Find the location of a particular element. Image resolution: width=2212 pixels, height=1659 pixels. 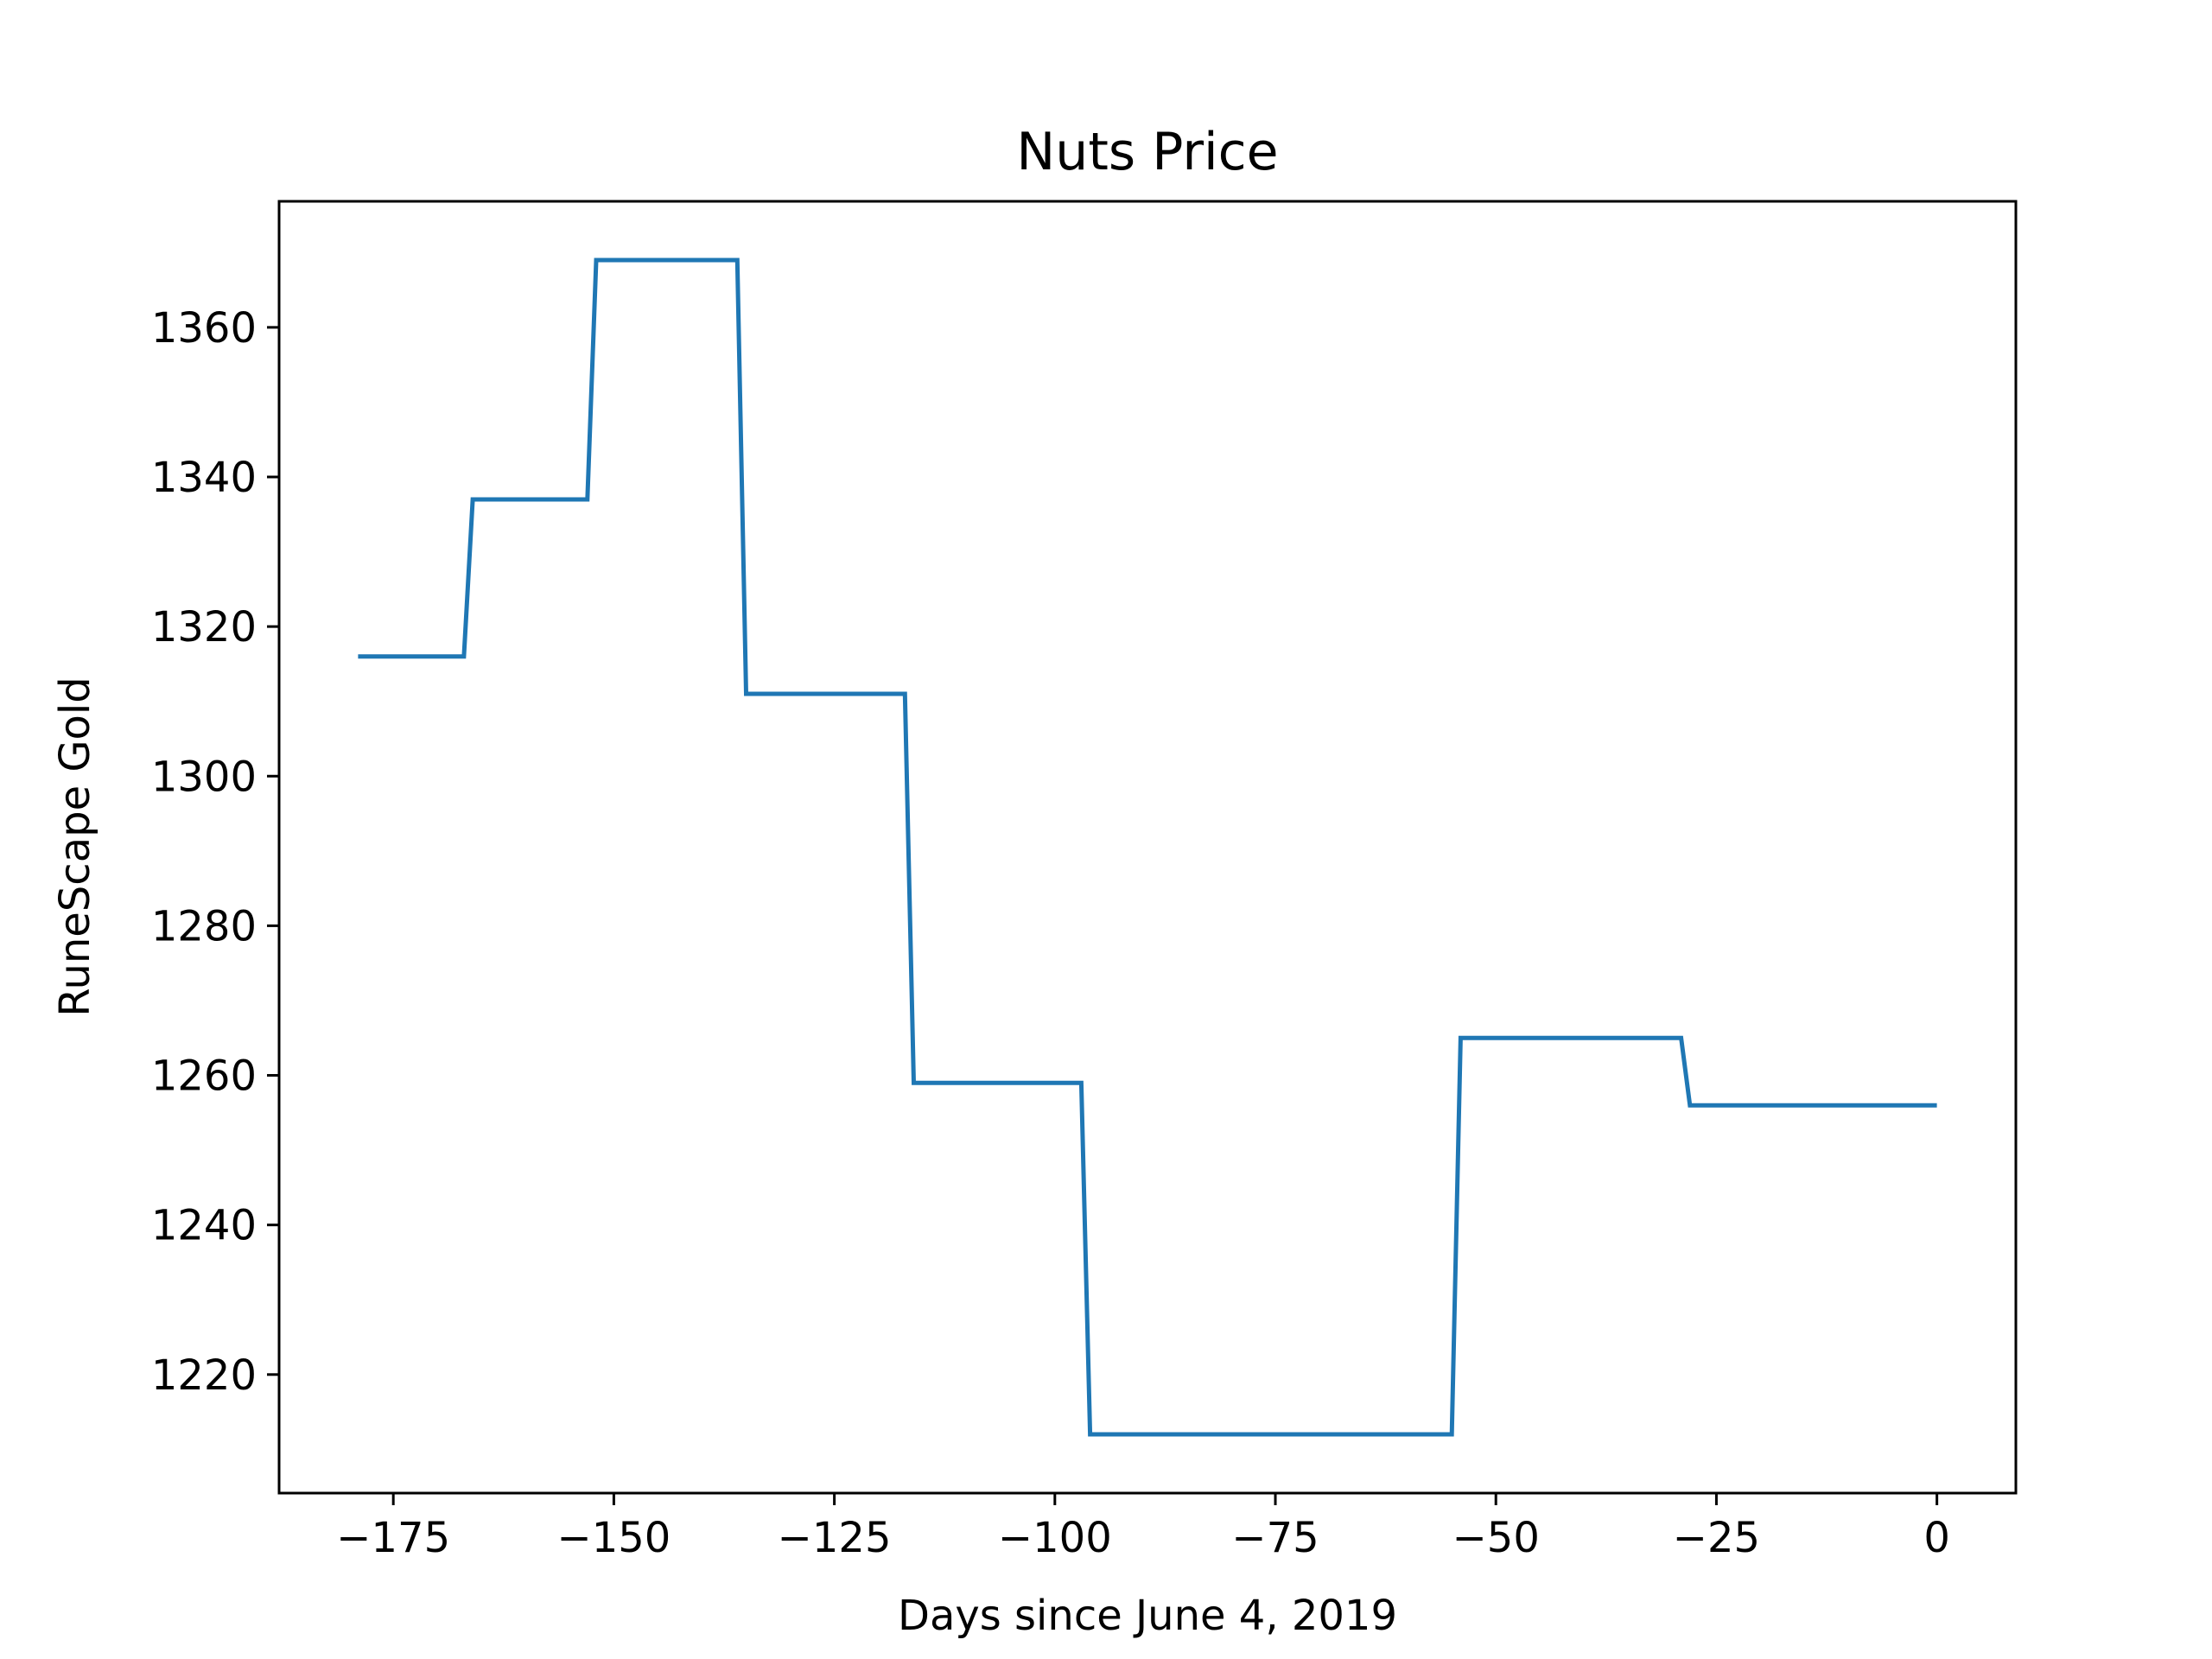

x-tick-label: −75 is located at coordinates (1275, 1538).